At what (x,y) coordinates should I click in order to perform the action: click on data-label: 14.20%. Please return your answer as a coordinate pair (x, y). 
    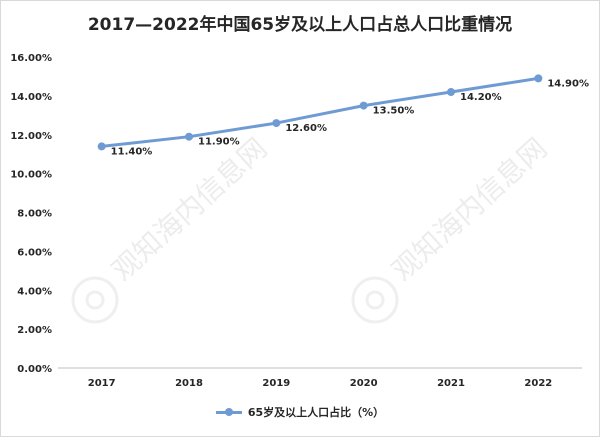
    Looking at the image, I should click on (481, 97).